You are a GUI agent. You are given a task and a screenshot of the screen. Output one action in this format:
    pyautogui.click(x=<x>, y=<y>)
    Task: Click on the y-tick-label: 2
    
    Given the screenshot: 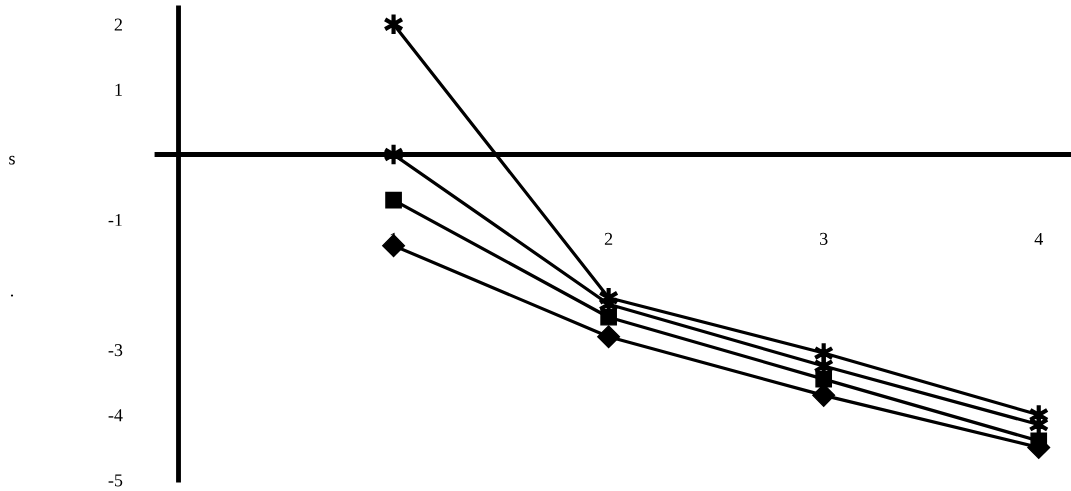 What is the action you would take?
    pyautogui.click(x=118, y=24)
    